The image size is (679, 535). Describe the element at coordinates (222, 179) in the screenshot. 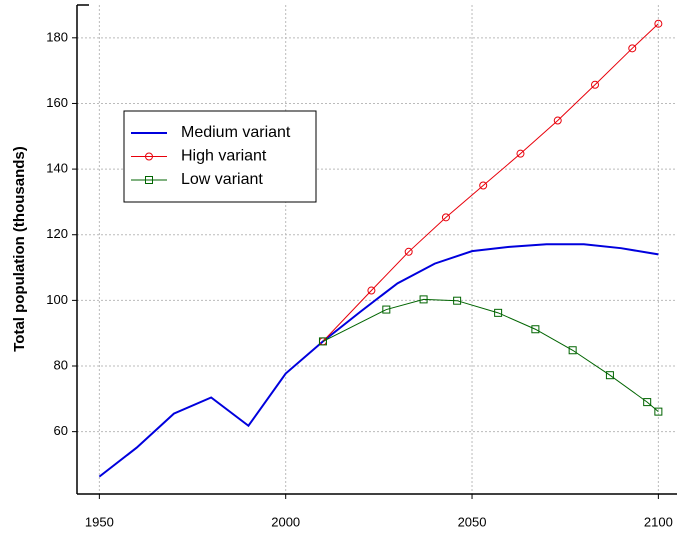

I see `legend-label: Low variant` at that location.